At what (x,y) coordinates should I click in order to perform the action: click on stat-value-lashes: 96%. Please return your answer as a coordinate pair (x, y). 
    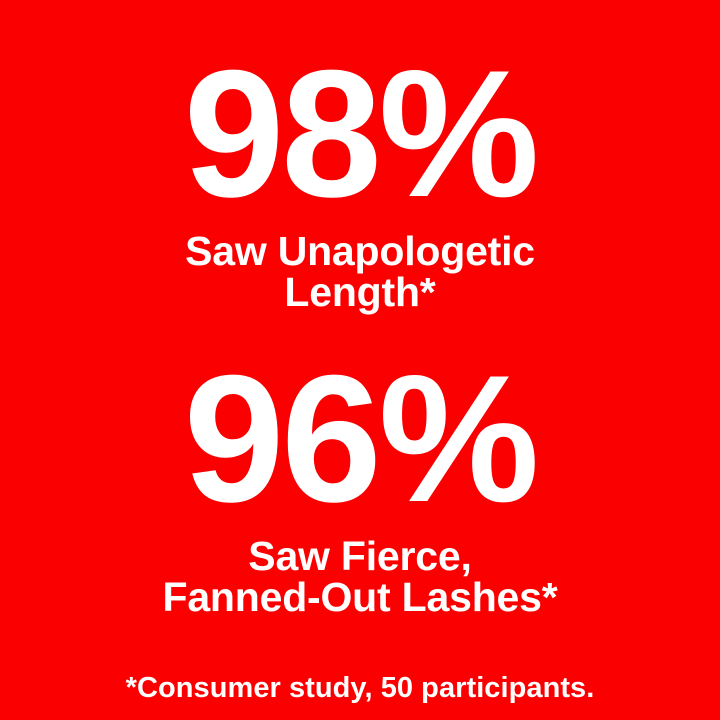
    Looking at the image, I should click on (361, 439).